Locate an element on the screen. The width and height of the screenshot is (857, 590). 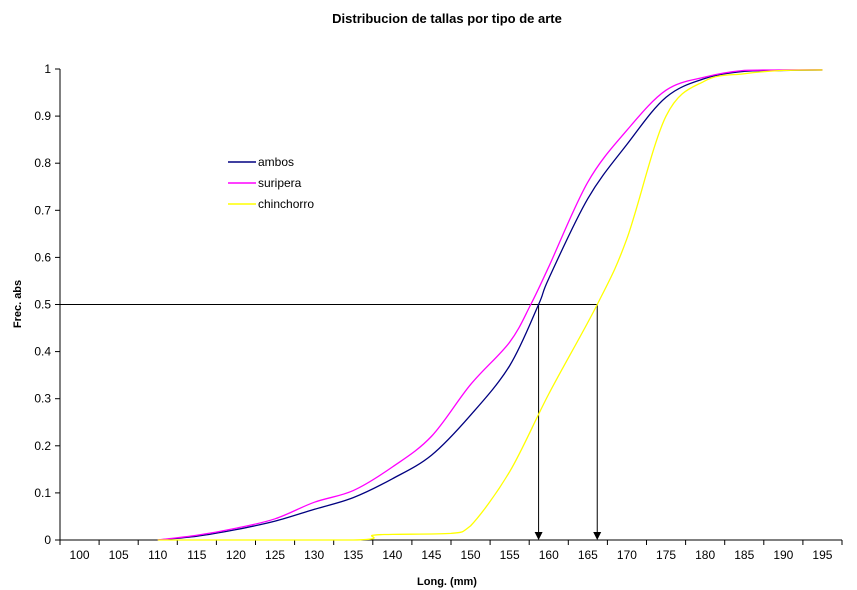
x-tick-label: 130 is located at coordinates (314, 555).